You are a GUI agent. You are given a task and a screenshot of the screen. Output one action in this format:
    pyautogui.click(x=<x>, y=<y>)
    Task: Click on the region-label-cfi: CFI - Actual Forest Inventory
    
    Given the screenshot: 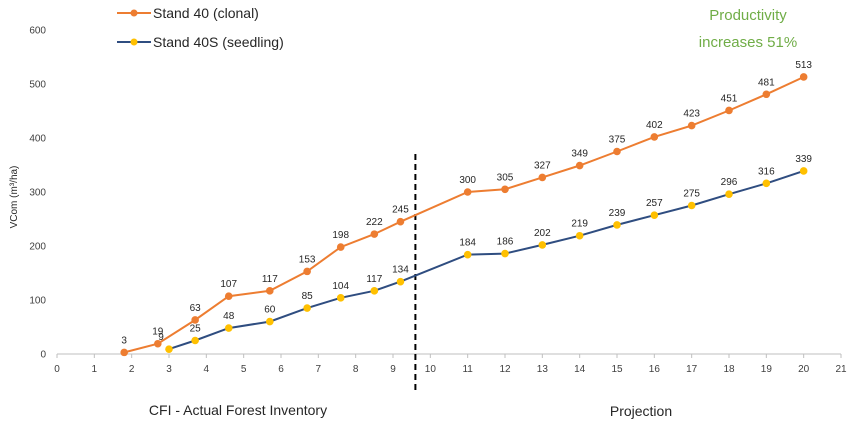 What is the action you would take?
    pyautogui.click(x=238, y=410)
    